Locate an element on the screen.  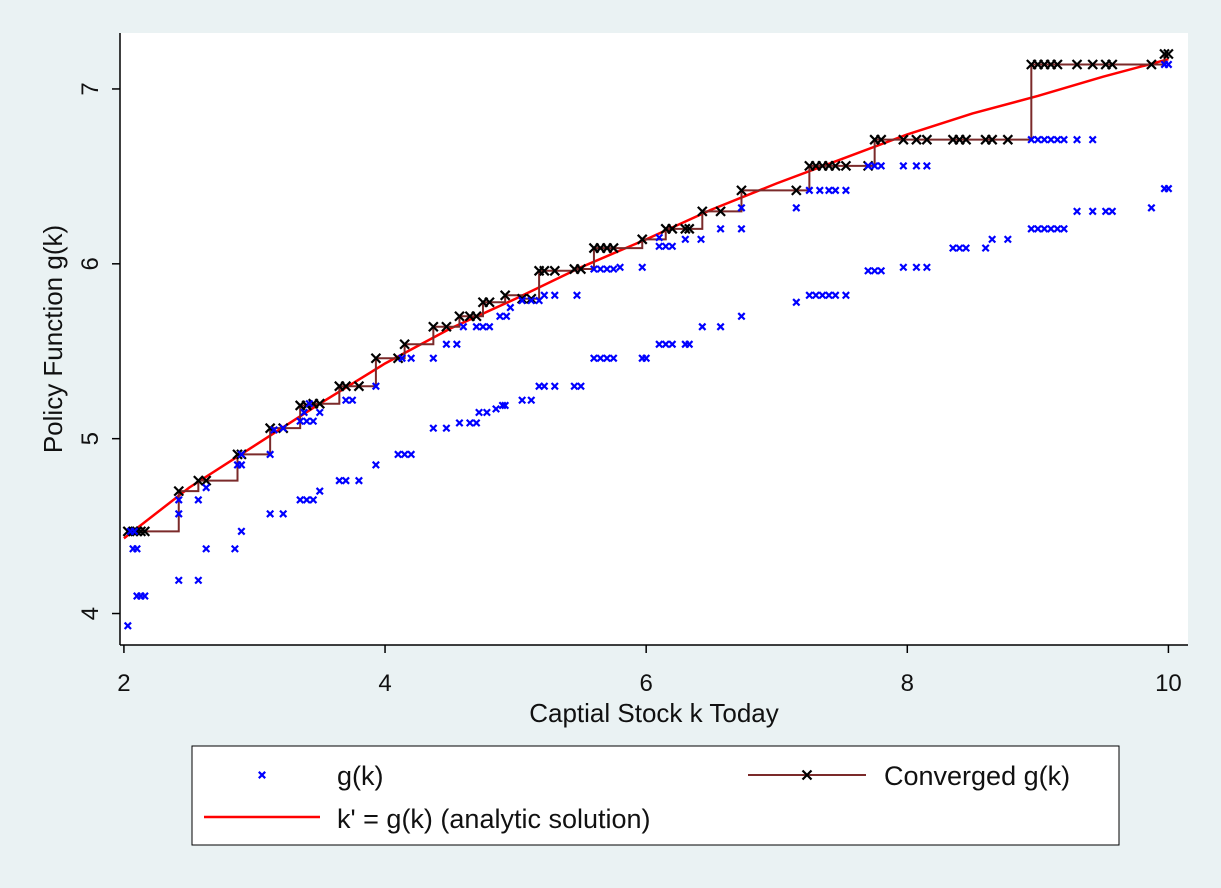
legend-gk-swatch is located at coordinates (262, 775).